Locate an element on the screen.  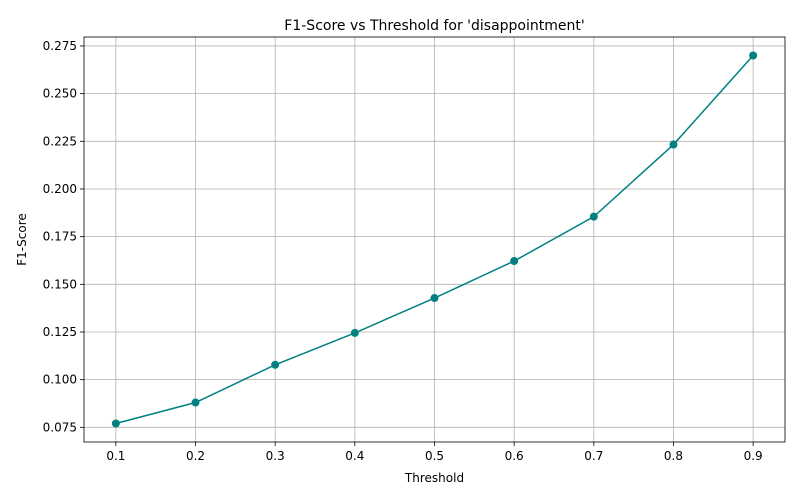
y-axis-label: F1-Score is located at coordinates (22, 239).